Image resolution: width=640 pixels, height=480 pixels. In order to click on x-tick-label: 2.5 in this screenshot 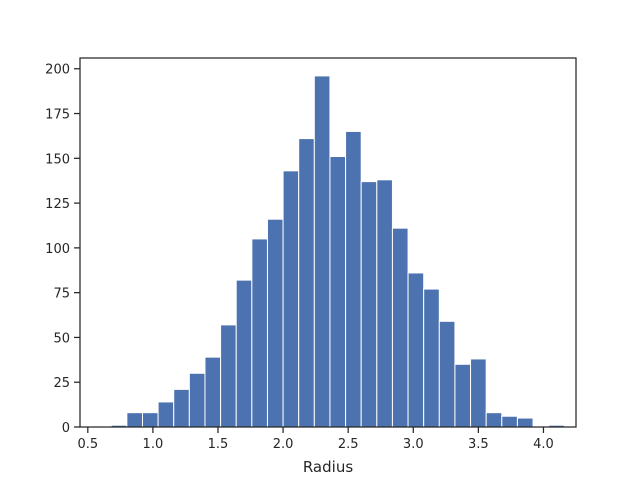, I will do `click(348, 444)`.